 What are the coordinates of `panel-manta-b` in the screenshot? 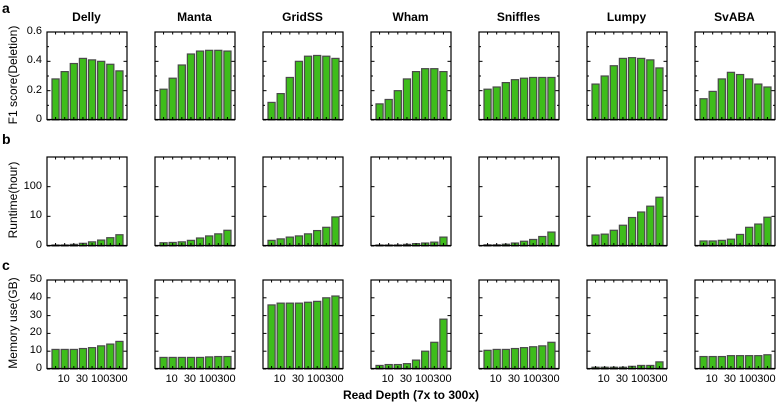 It's located at (194, 201).